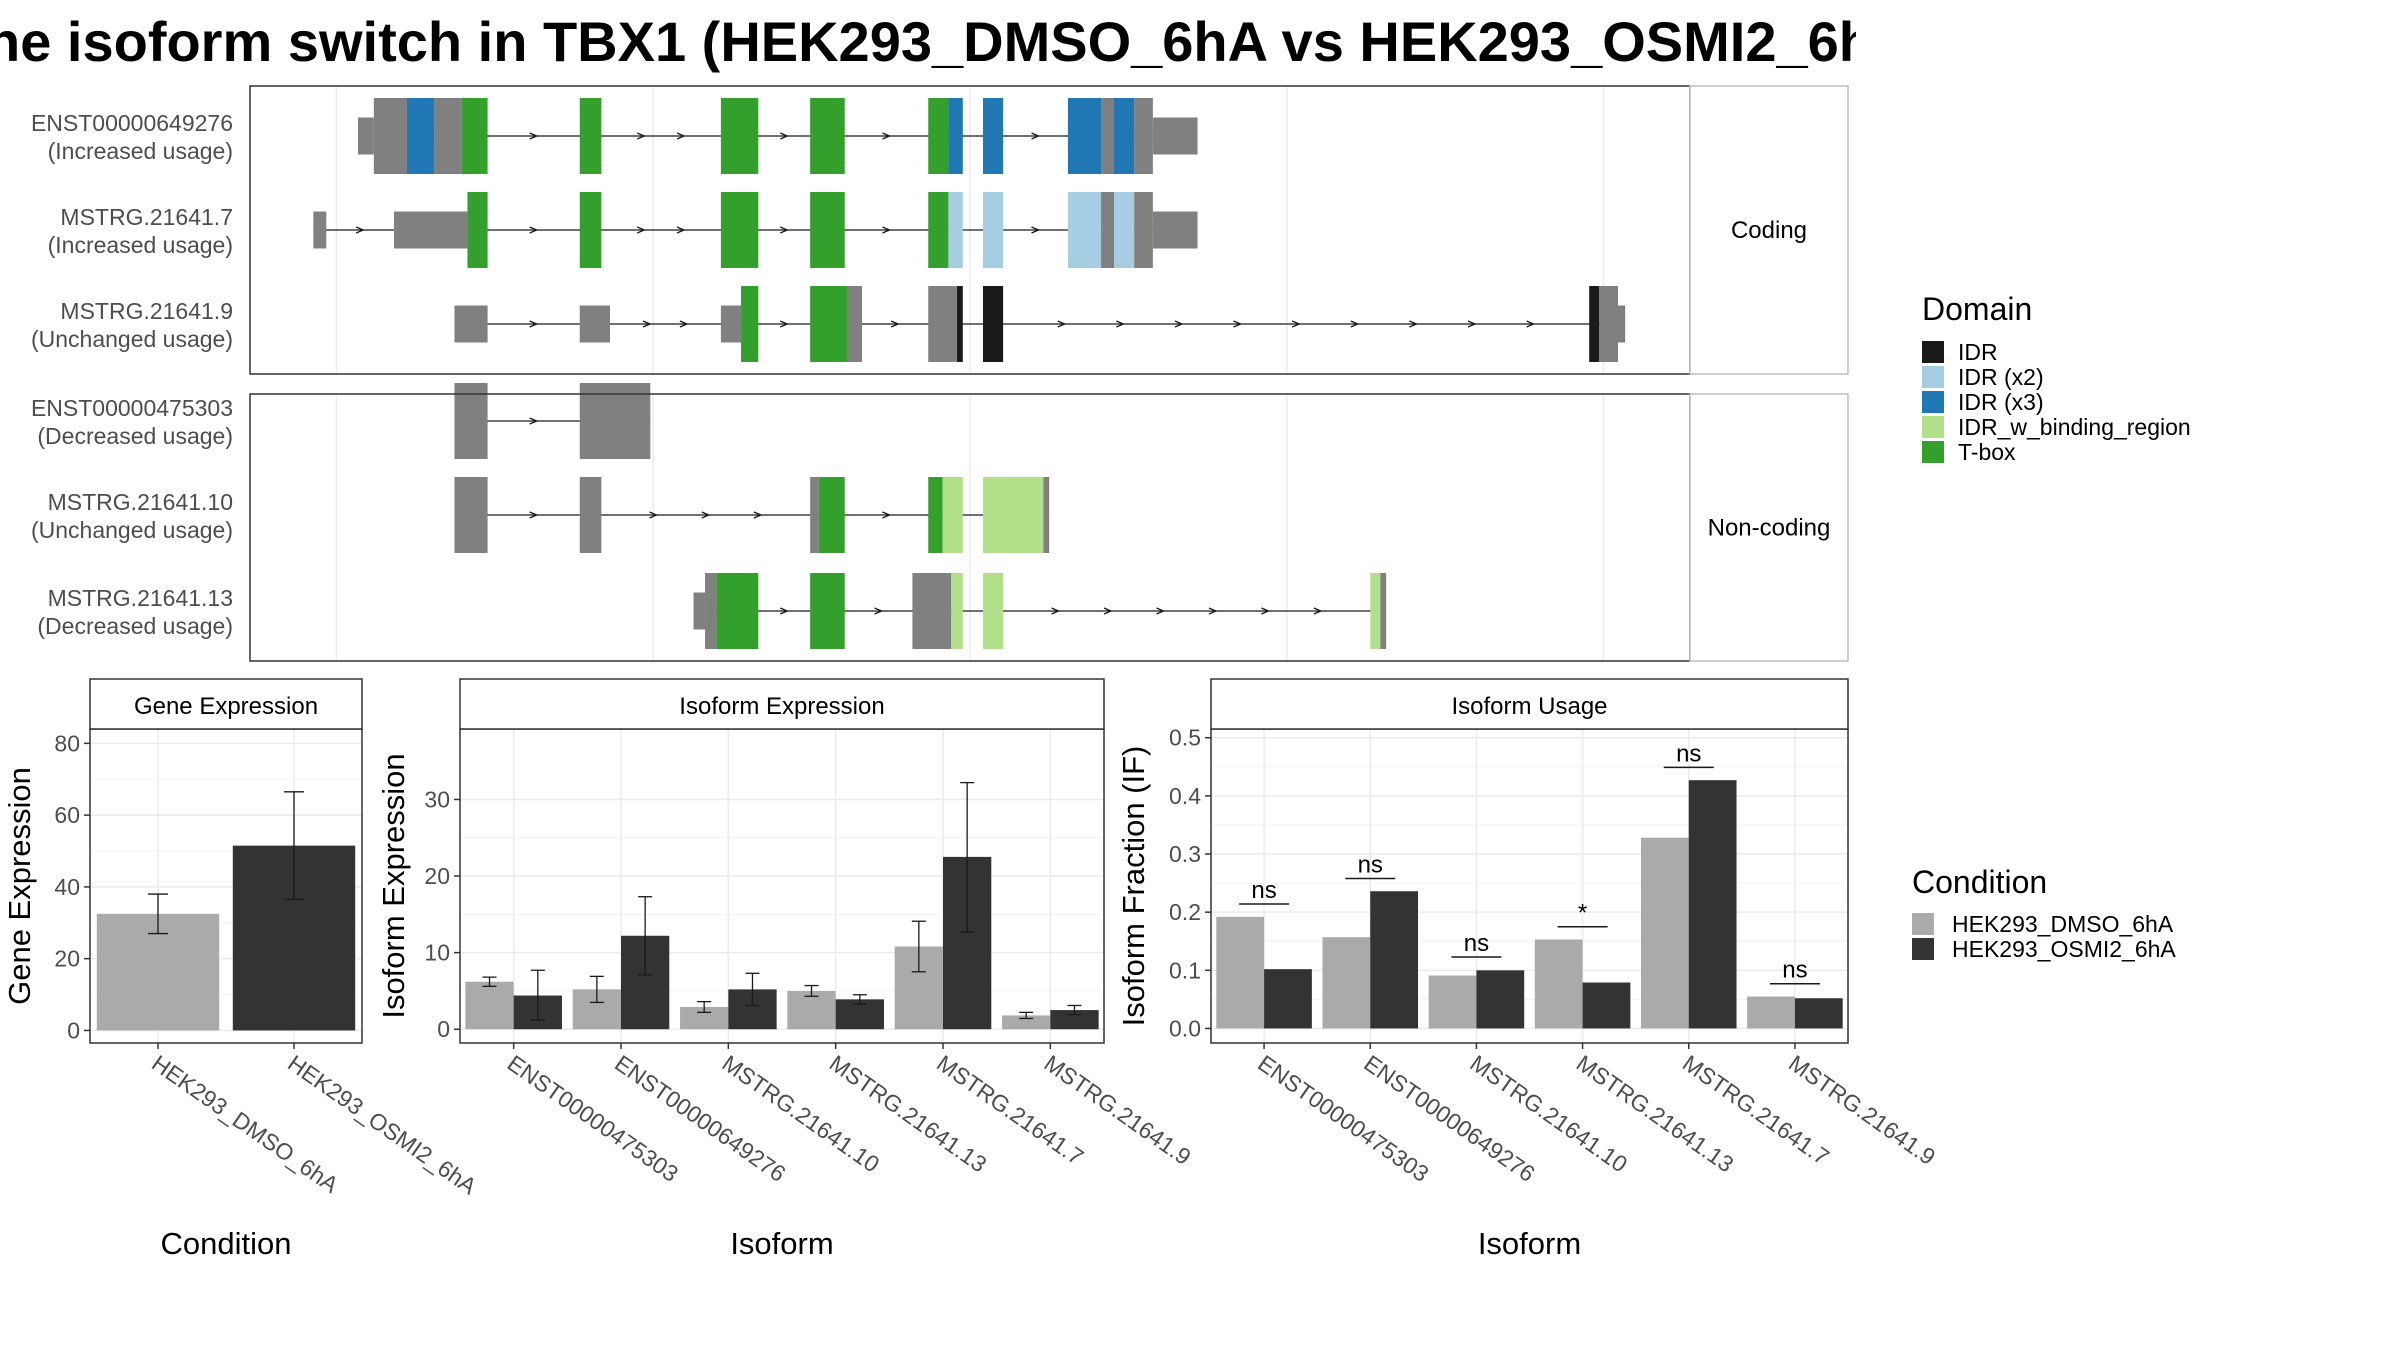 Image resolution: width=2400 pixels, height=1350 pixels. I want to click on condition-legend-label: HEK293_DMSO_6hA, so click(2063, 924).